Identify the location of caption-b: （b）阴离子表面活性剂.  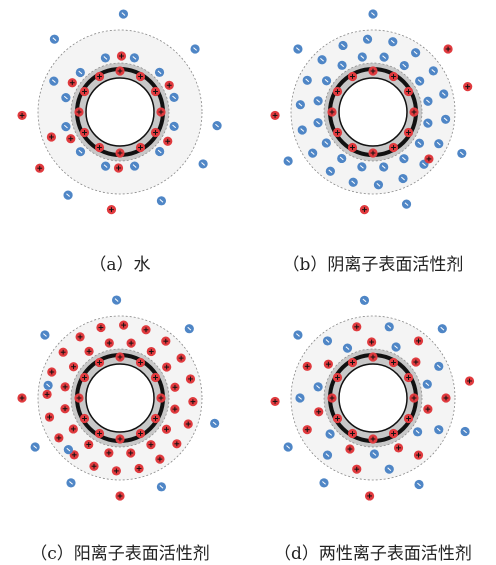
(373, 265).